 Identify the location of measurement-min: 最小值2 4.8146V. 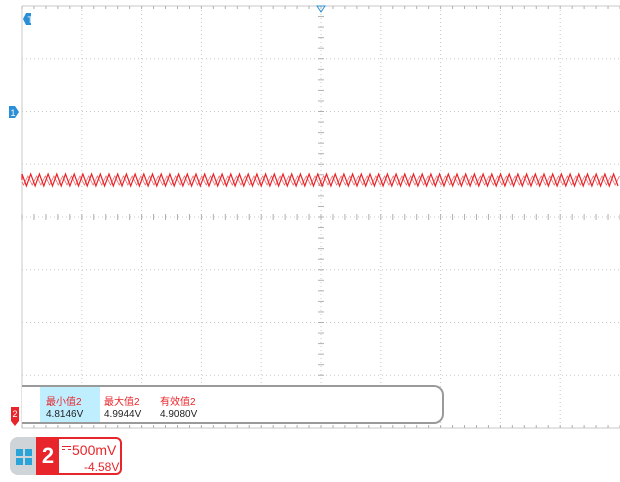
(70, 404).